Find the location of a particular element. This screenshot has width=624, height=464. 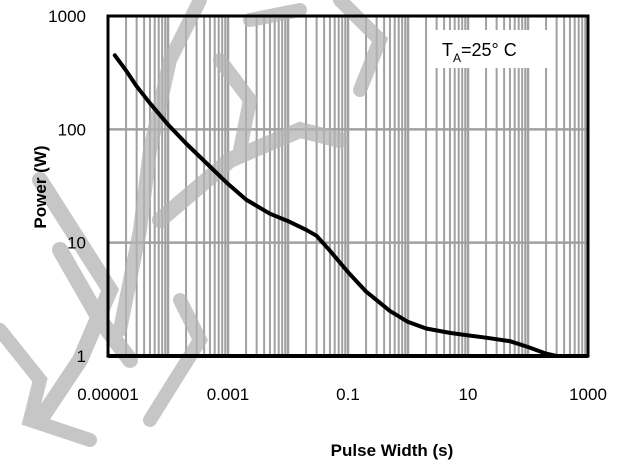

temperature-annotation: TA=25° C is located at coordinates (491, 49).